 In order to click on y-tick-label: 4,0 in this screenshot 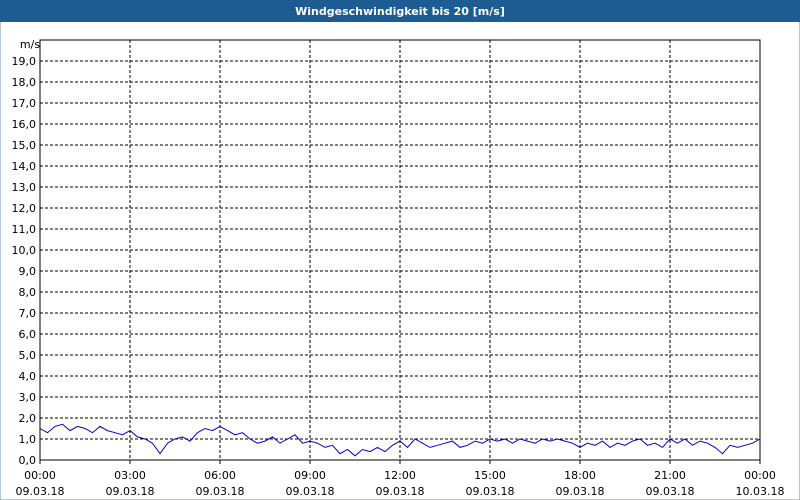, I will do `click(28, 376)`.